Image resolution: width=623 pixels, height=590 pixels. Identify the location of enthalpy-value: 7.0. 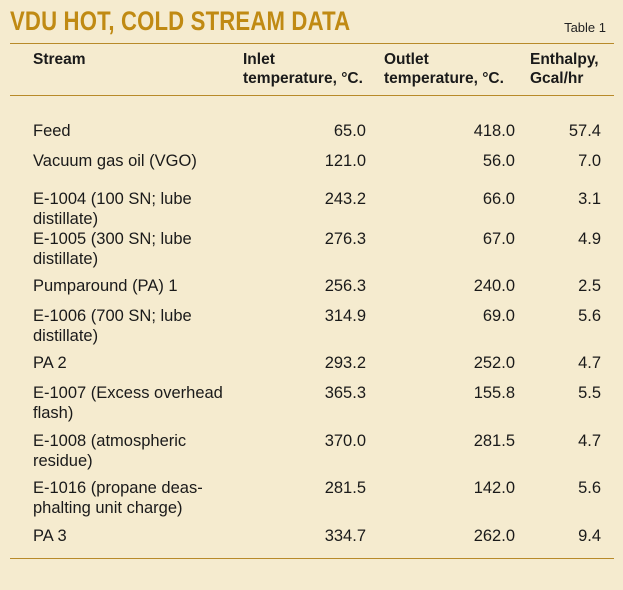
(589, 161).